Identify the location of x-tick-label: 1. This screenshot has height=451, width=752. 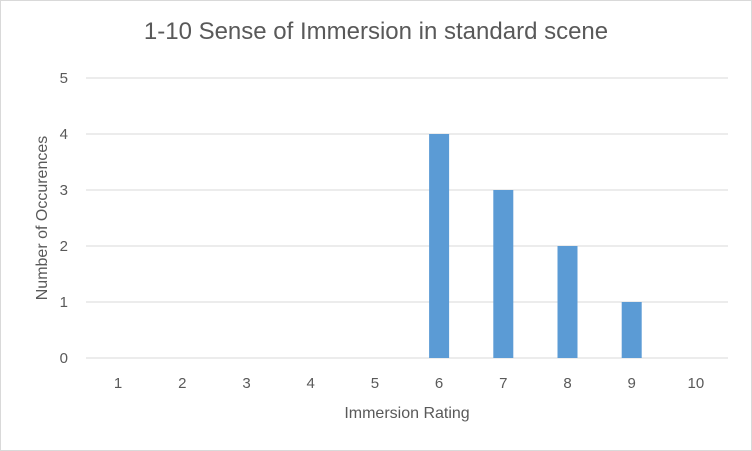
(118, 383).